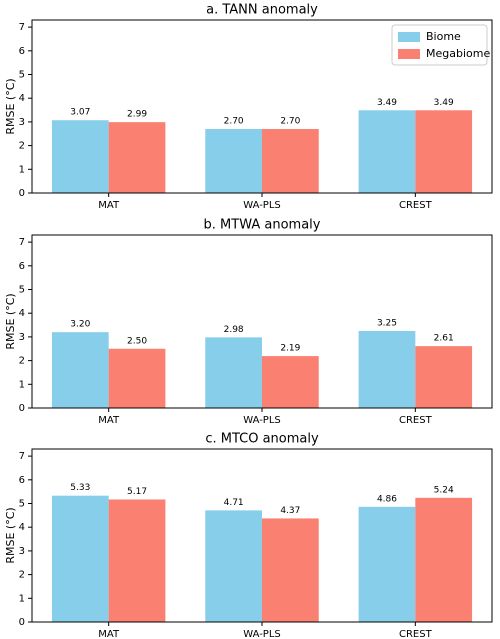 Image resolution: width=500 pixels, height=639 pixels. What do you see at coordinates (80, 488) in the screenshot?
I see `data-label: 5.33` at bounding box center [80, 488].